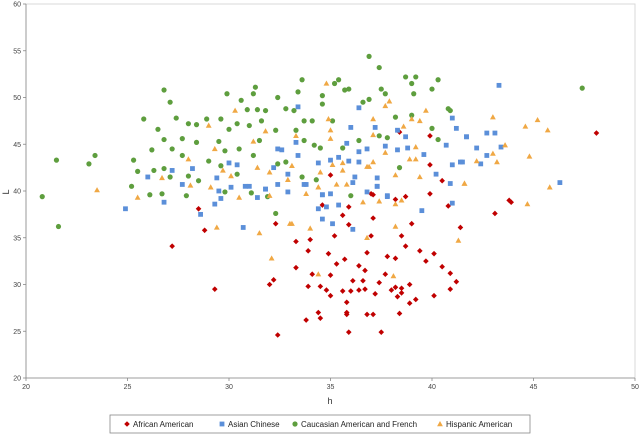 The width and height of the screenshot is (640, 435). I want to click on x-tick-label: 20, so click(26, 387).